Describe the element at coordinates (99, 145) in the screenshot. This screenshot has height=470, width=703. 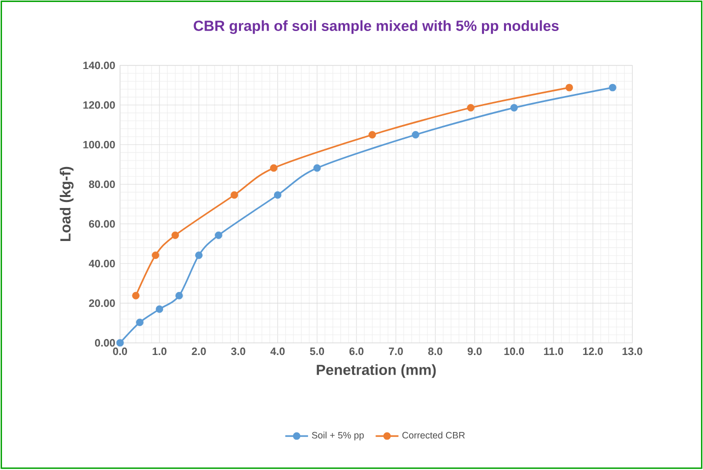
I see `y-tick-label: 100.00` at that location.